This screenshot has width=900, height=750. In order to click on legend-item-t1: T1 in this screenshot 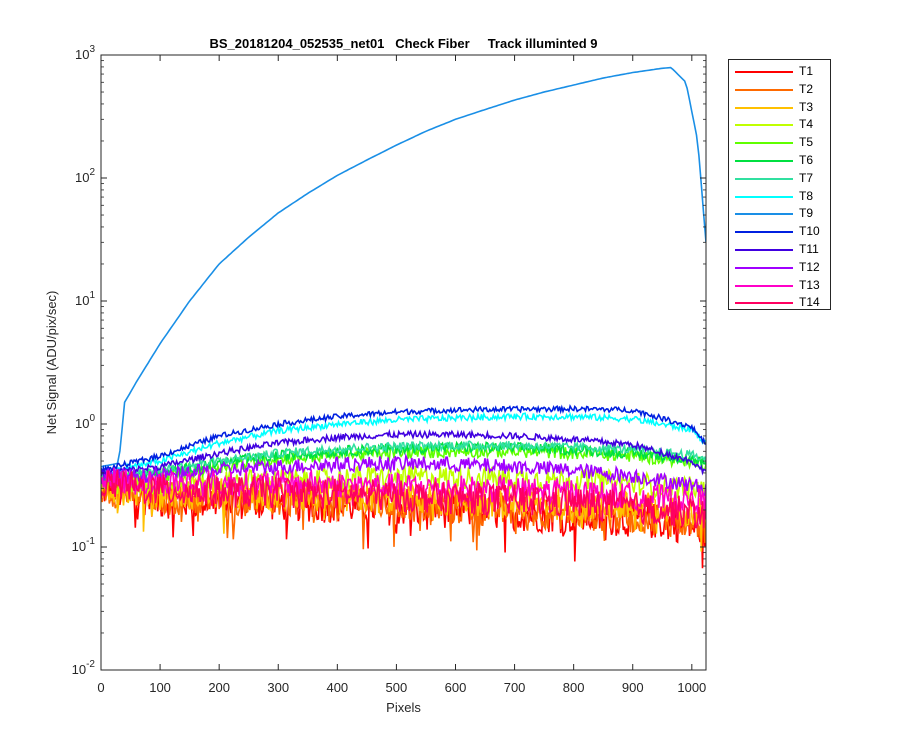, I will do `click(779, 72)`.